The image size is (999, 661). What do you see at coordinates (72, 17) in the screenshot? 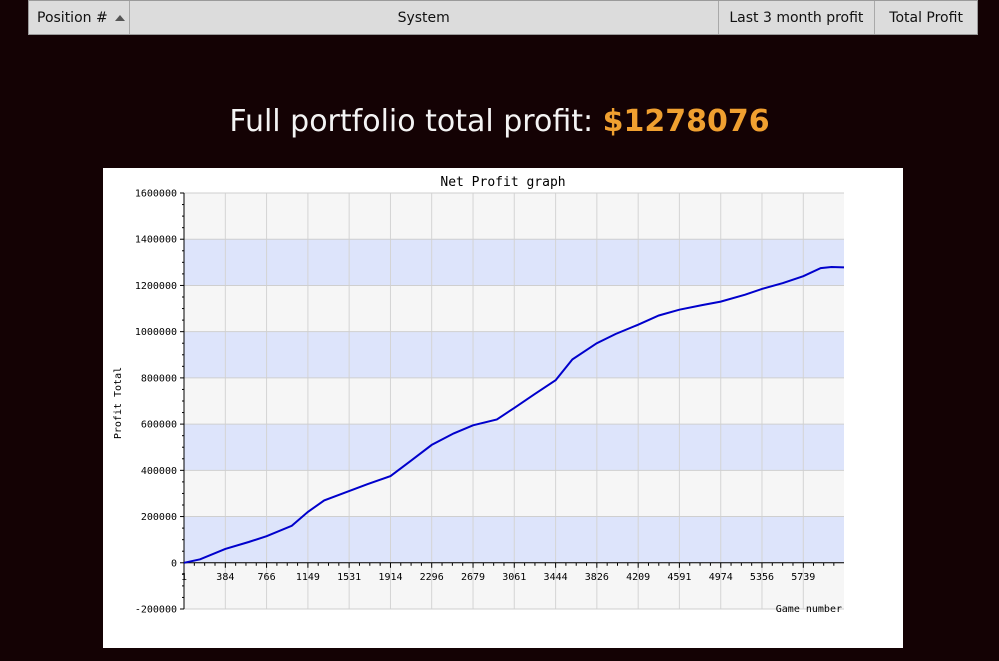
I see `column-header-position-label: Position #` at bounding box center [72, 17].